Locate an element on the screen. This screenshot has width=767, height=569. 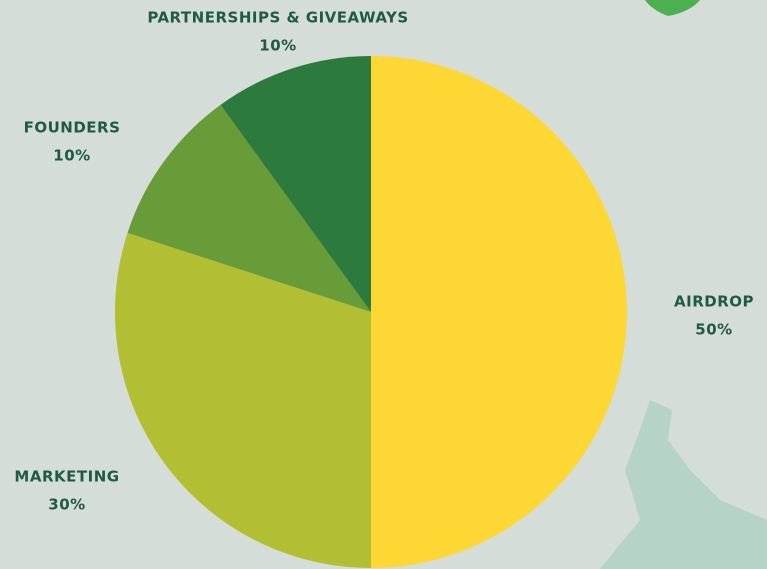
slice-label: AIRDROP is located at coordinates (714, 302).